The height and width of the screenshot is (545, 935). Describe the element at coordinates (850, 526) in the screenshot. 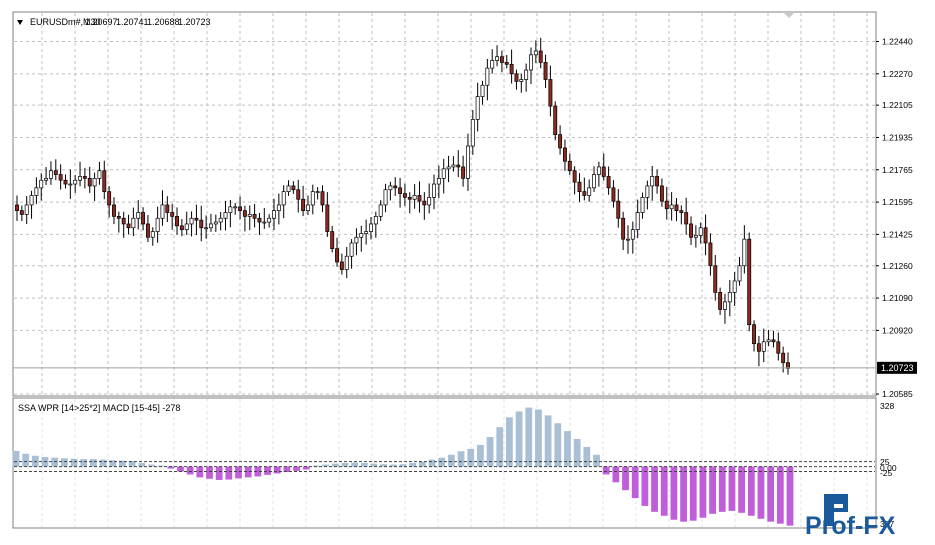

I see `brand-name: Prof-FX` at that location.